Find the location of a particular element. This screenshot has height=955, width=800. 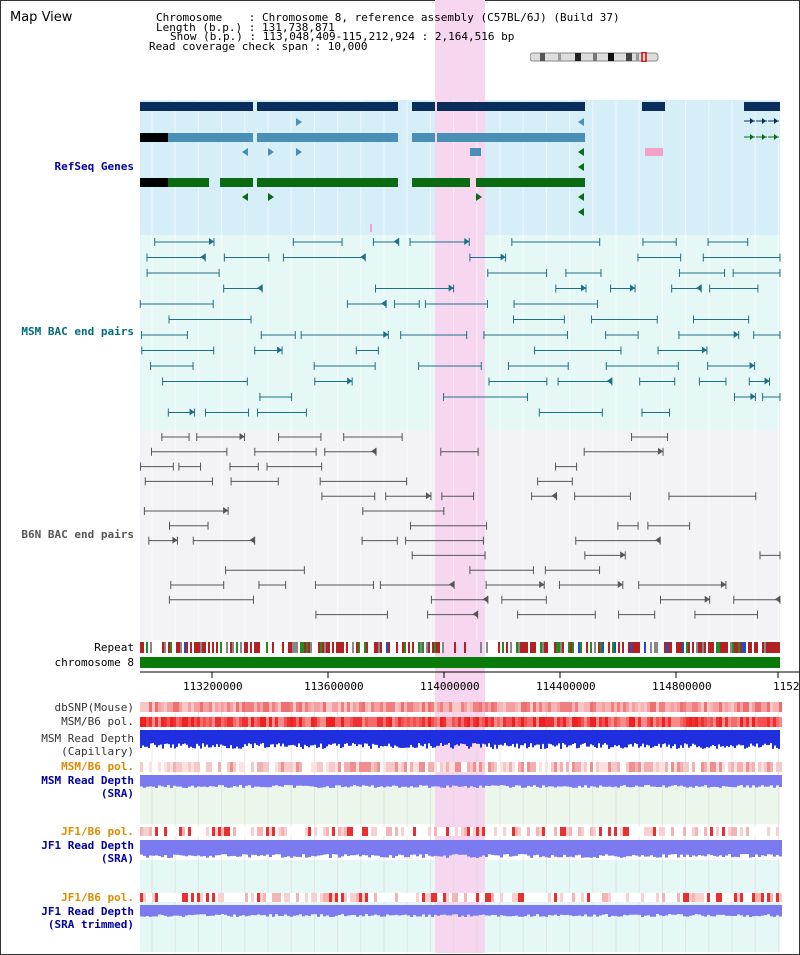

track-label-b6n-bac: B6N BAC end pairs is located at coordinates (77, 534).